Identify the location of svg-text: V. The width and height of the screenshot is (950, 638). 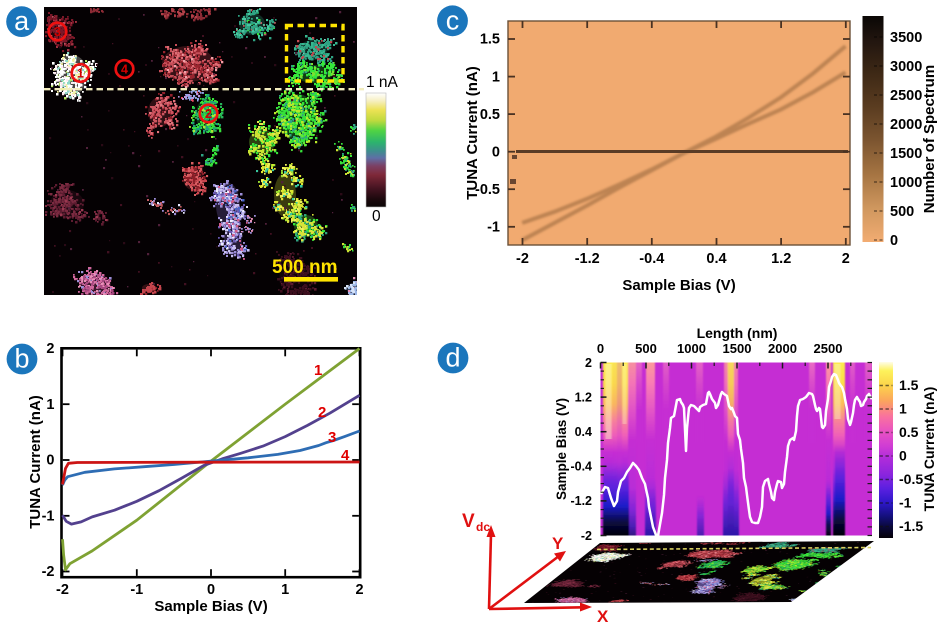
(468, 521).